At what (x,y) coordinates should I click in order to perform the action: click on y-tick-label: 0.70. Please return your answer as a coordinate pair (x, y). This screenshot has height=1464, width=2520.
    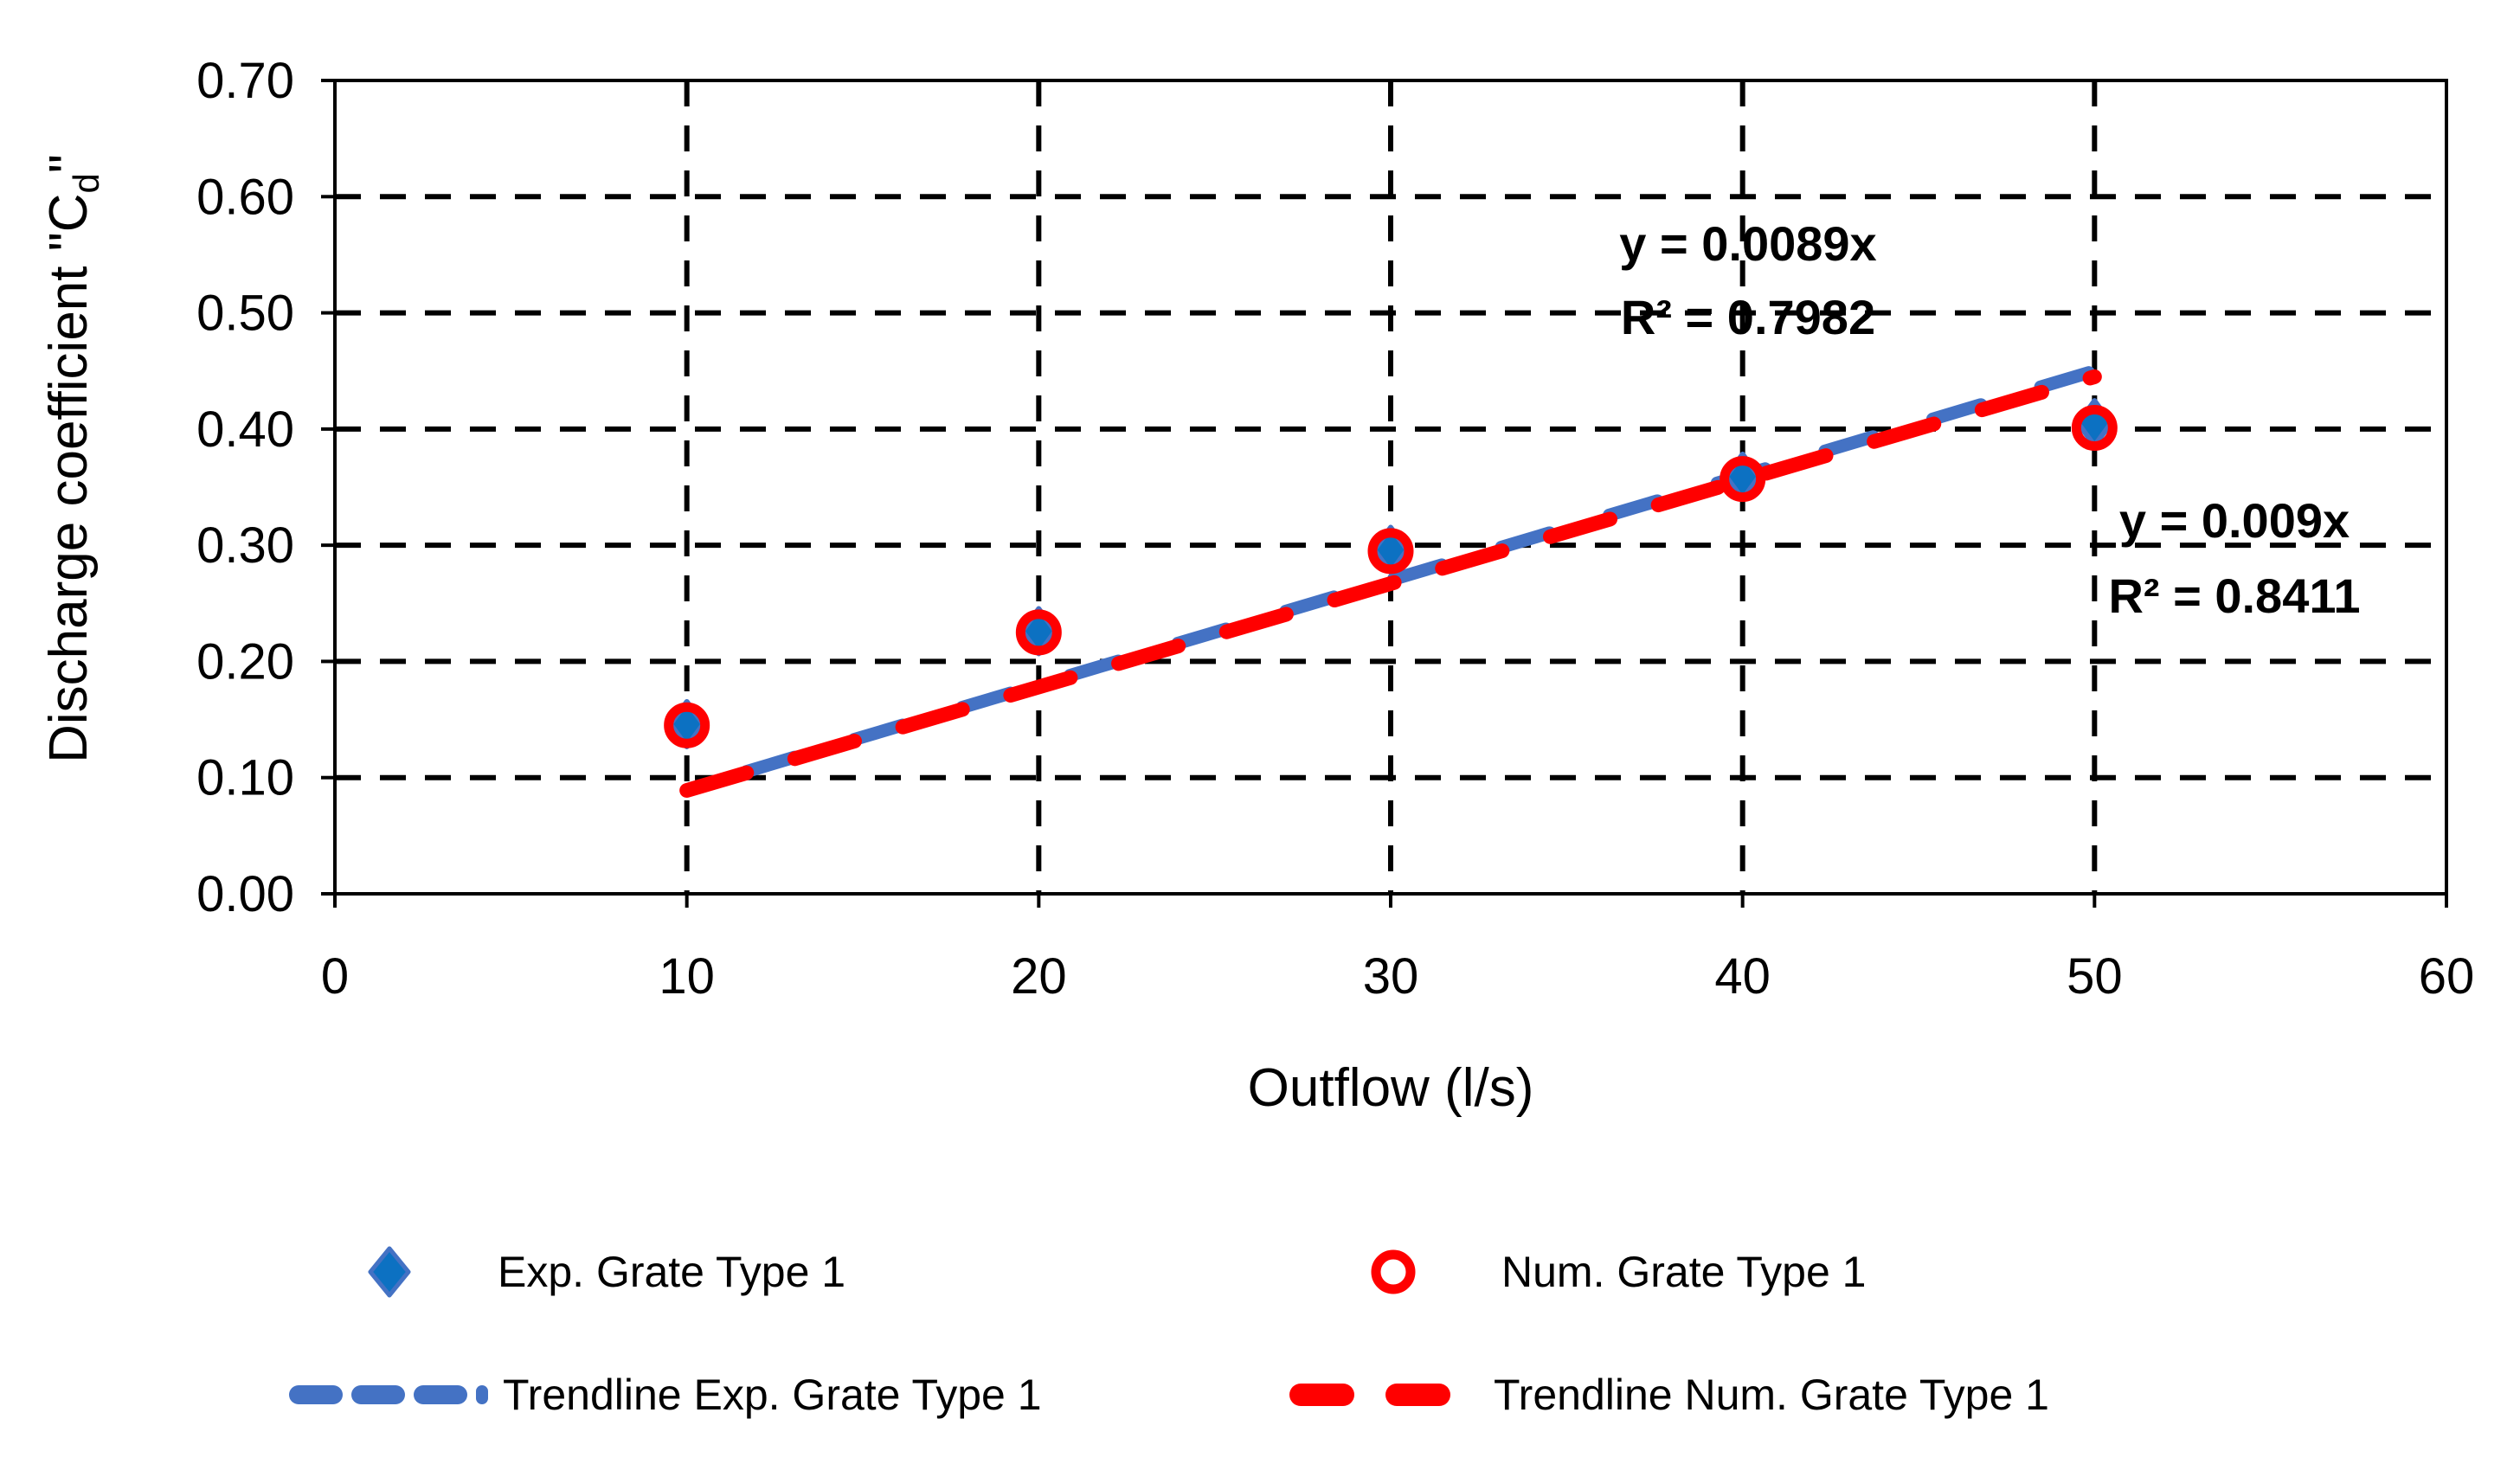
    Looking at the image, I should click on (245, 81).